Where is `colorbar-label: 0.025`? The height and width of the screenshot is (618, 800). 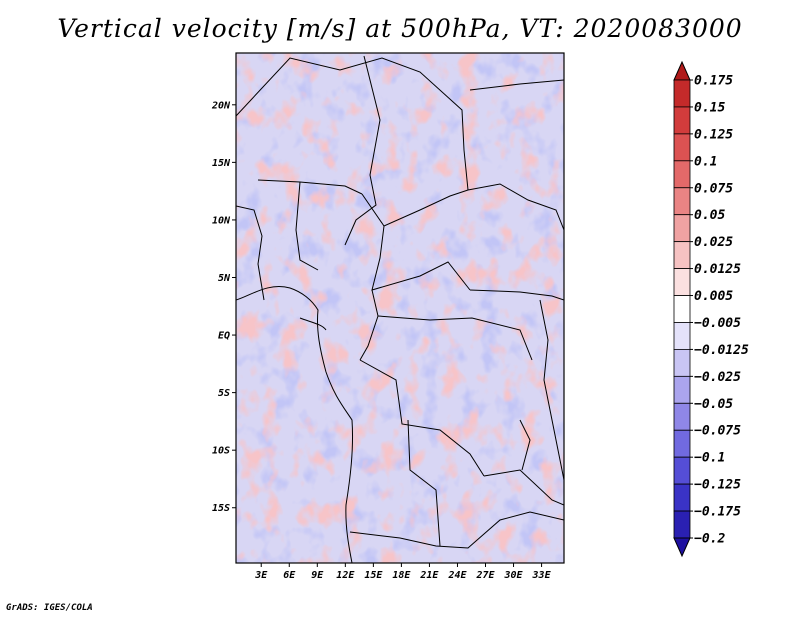 colorbar-label: 0.025 is located at coordinates (713, 242).